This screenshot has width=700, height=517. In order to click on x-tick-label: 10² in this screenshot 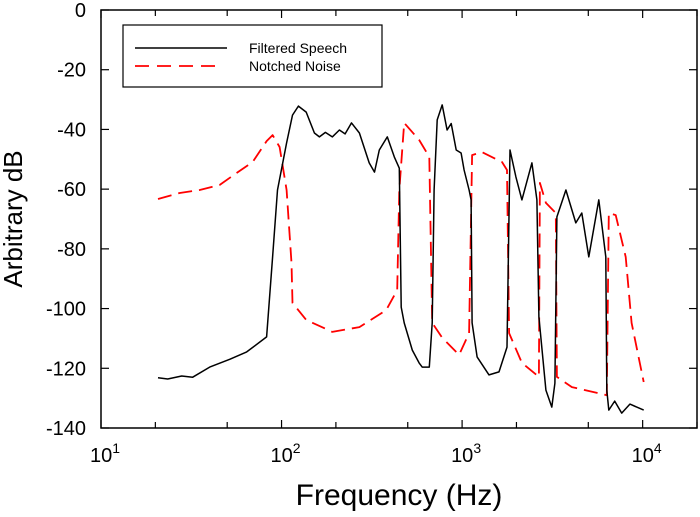, I will do `click(286, 453)`.